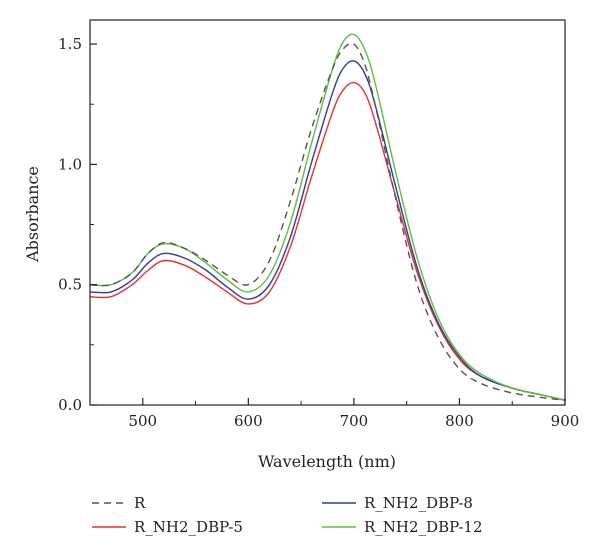  What do you see at coordinates (70, 164) in the screenshot?
I see `y-tick-label: 1.0` at bounding box center [70, 164].